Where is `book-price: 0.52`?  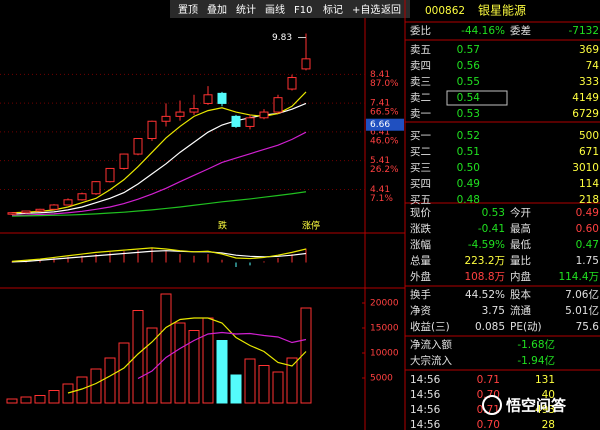
book-price: 0.52 is located at coordinates (468, 136).